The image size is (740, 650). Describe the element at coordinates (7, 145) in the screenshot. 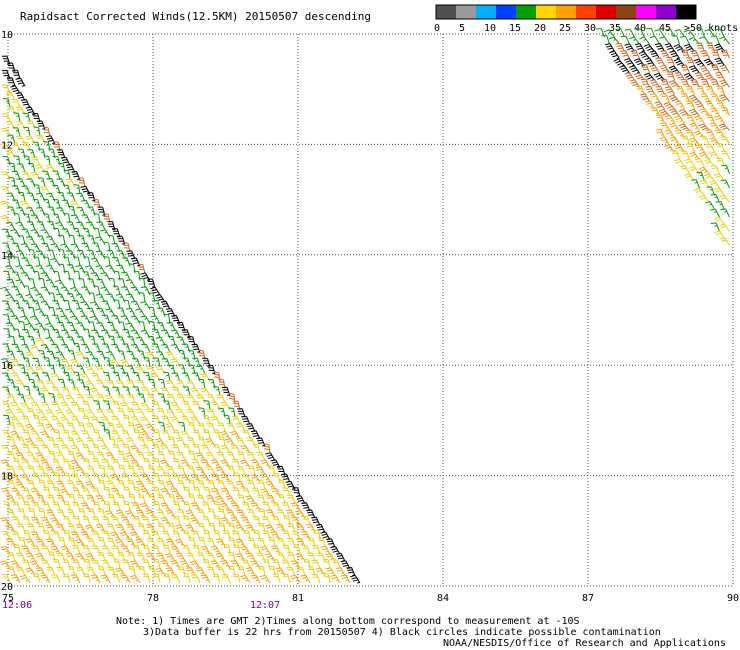

I see `y-tick-label: 12` at that location.